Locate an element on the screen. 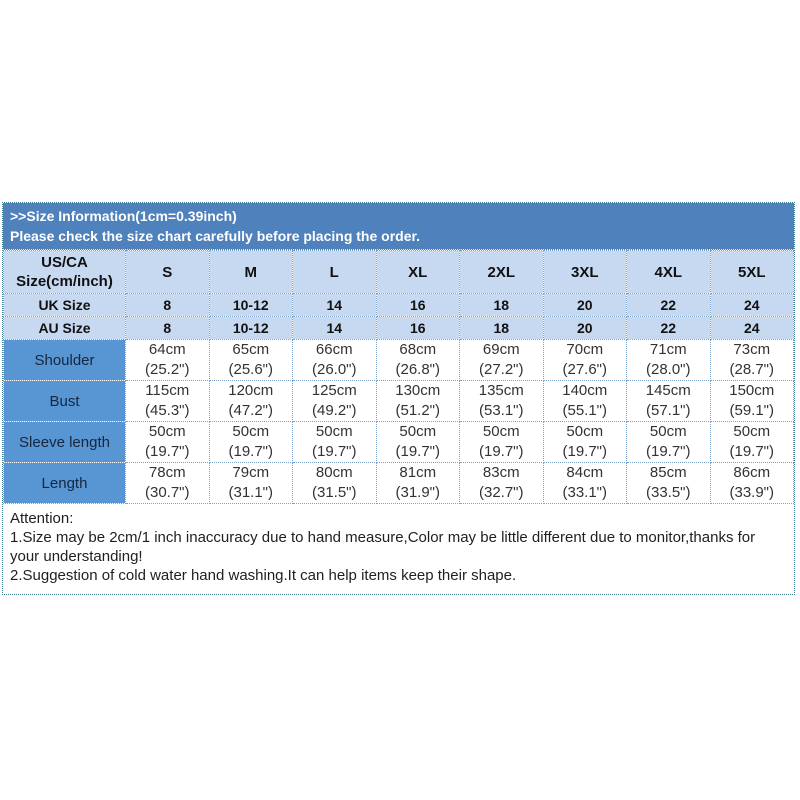 This screenshot has height=800, width=800. length-value: 85cm (33.5") is located at coordinates (668, 483).